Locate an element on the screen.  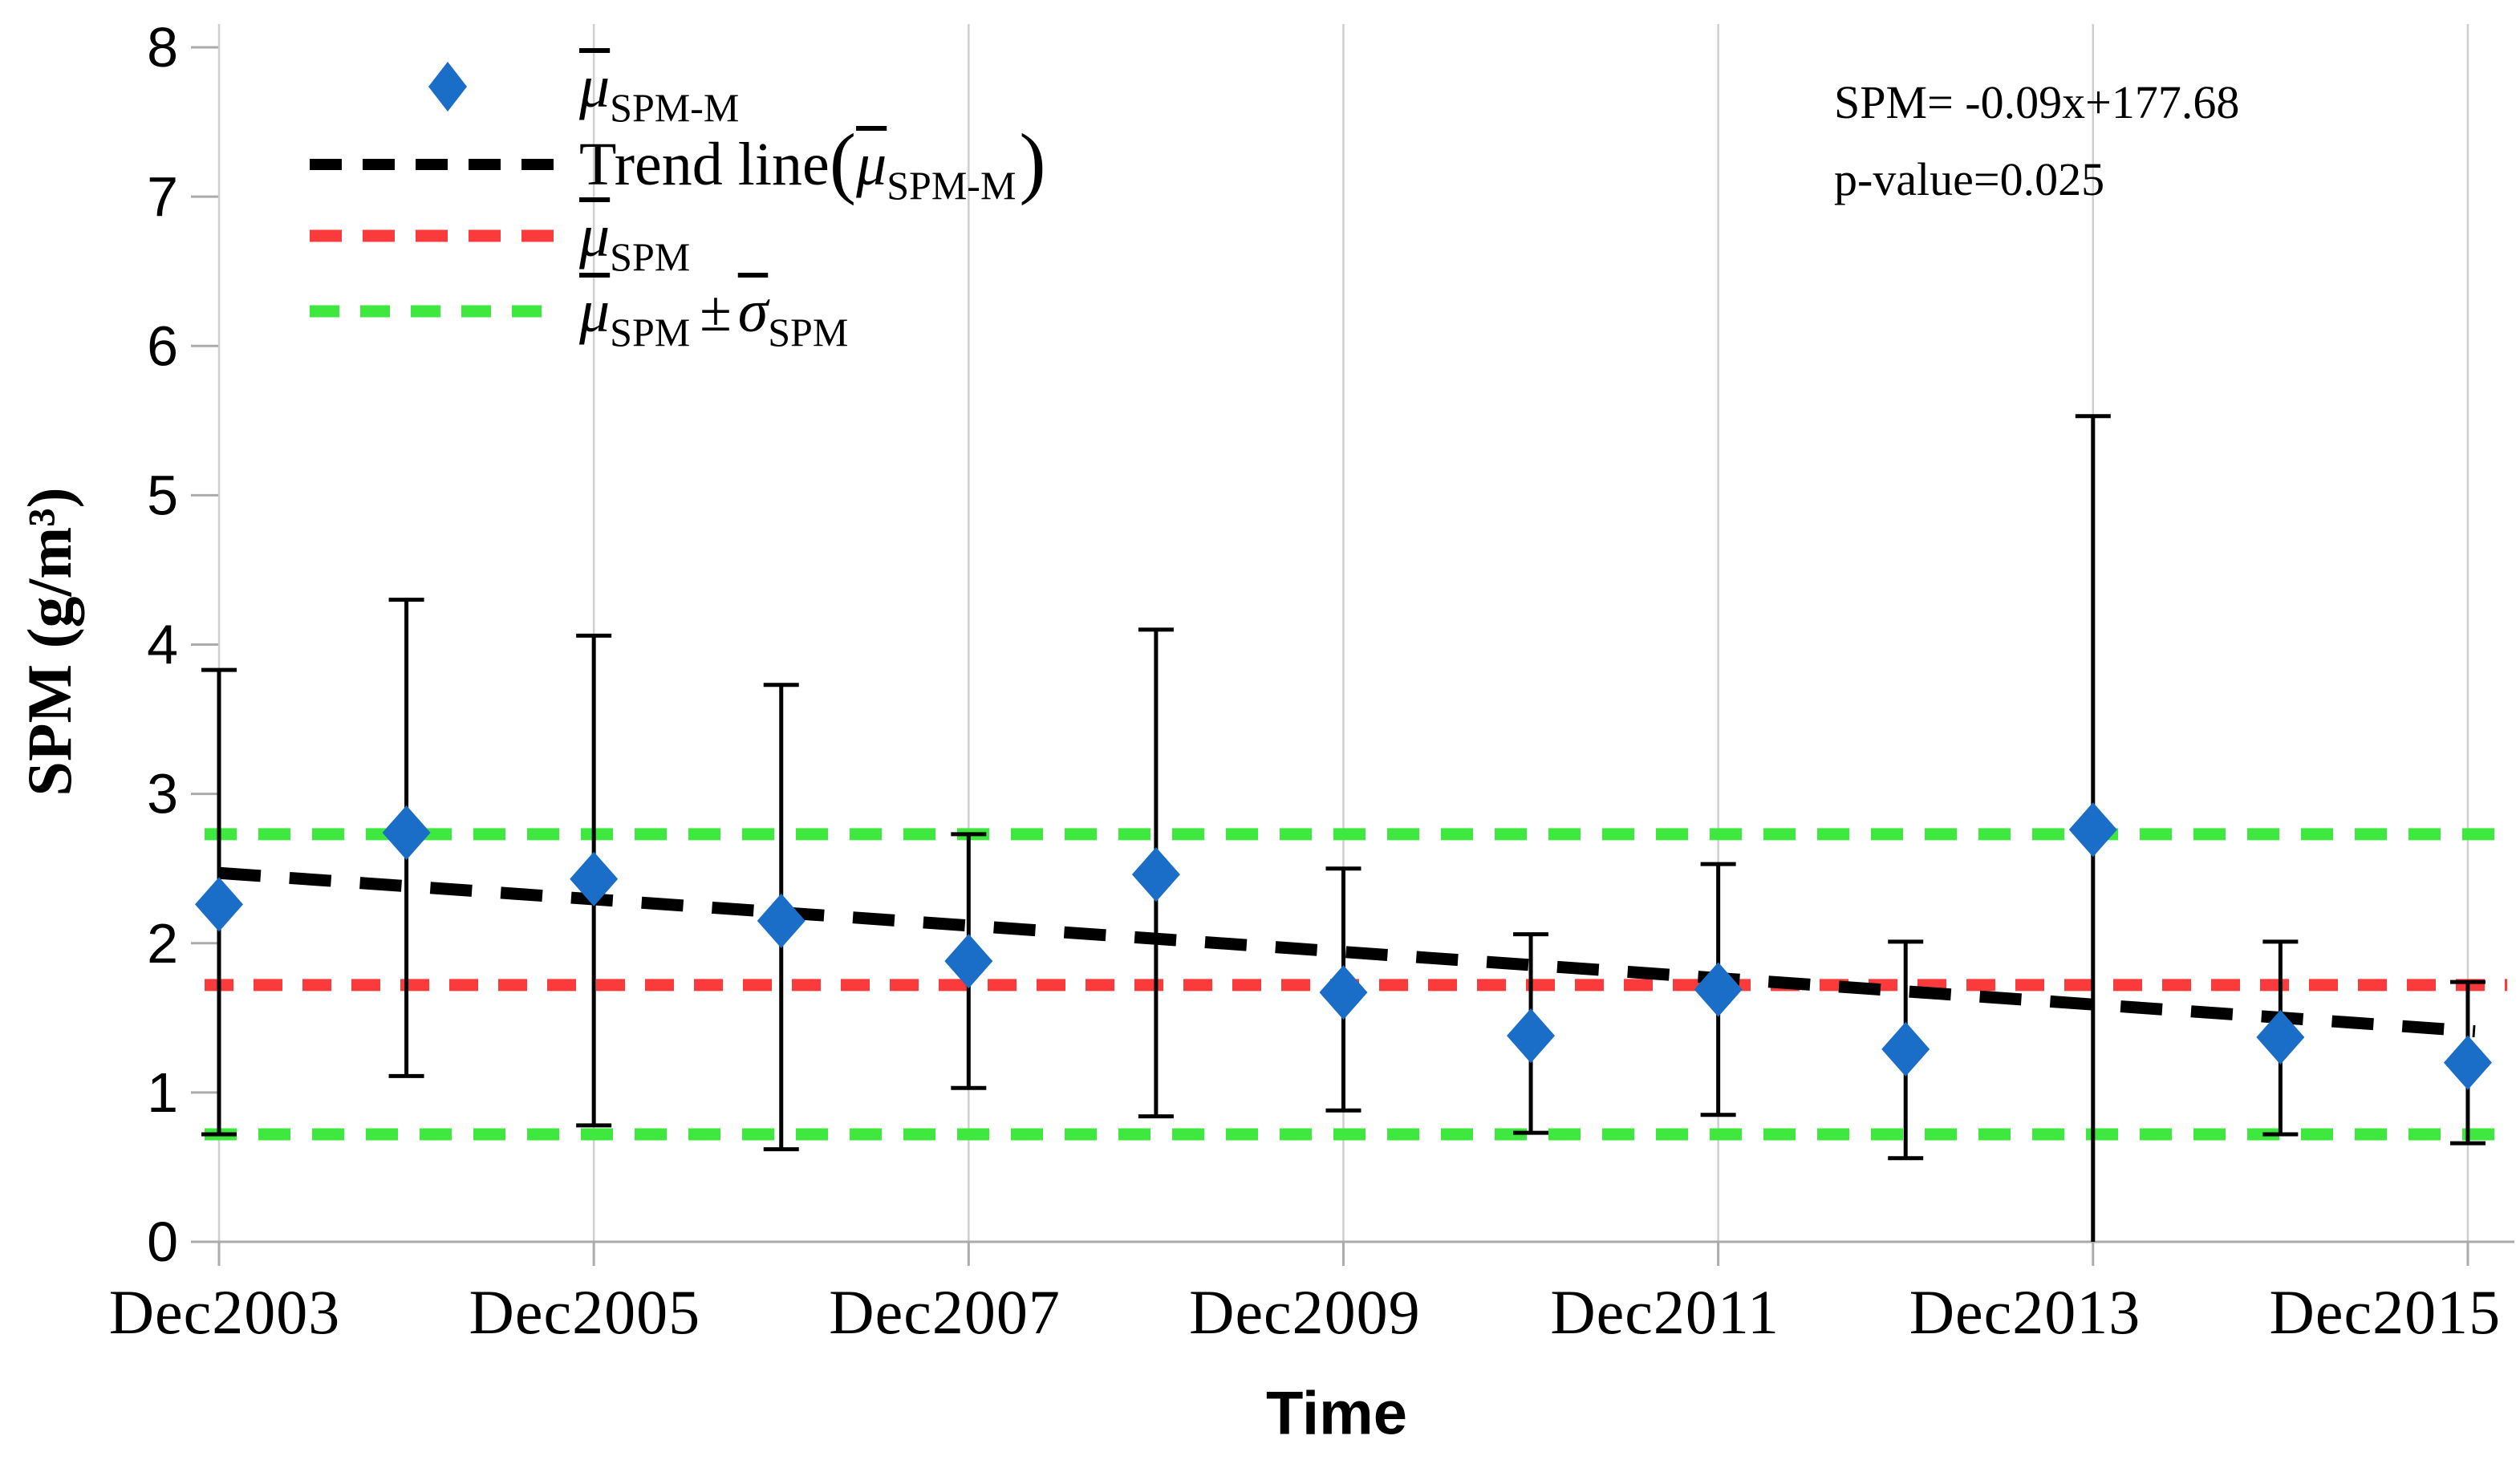
legend-text-segment: ± is located at coordinates (716, 310).